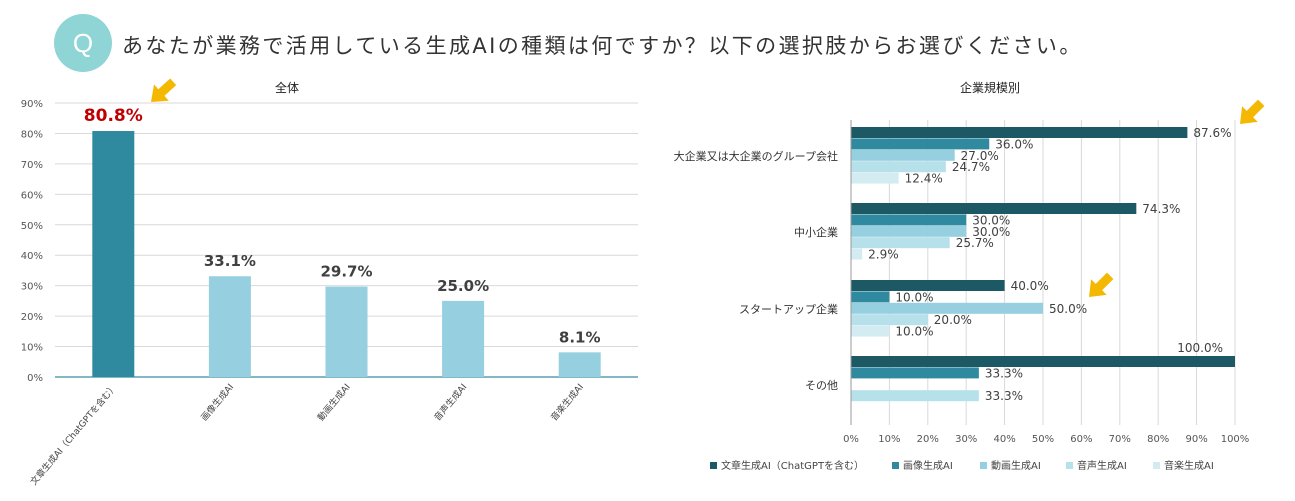 The width and height of the screenshot is (1295, 501). Describe the element at coordinates (230, 261) in the screenshot. I see `left-value-label: 33.1%` at that location.